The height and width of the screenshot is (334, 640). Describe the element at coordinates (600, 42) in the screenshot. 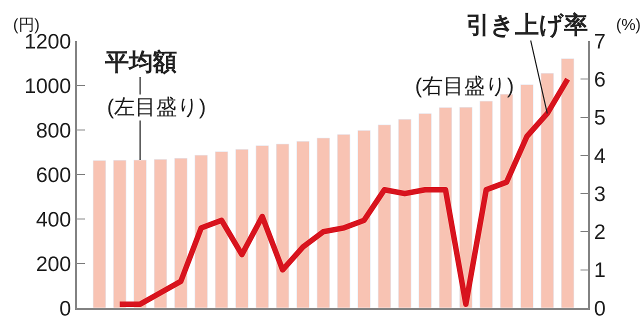

I see `y2-tick-label: 7` at that location.